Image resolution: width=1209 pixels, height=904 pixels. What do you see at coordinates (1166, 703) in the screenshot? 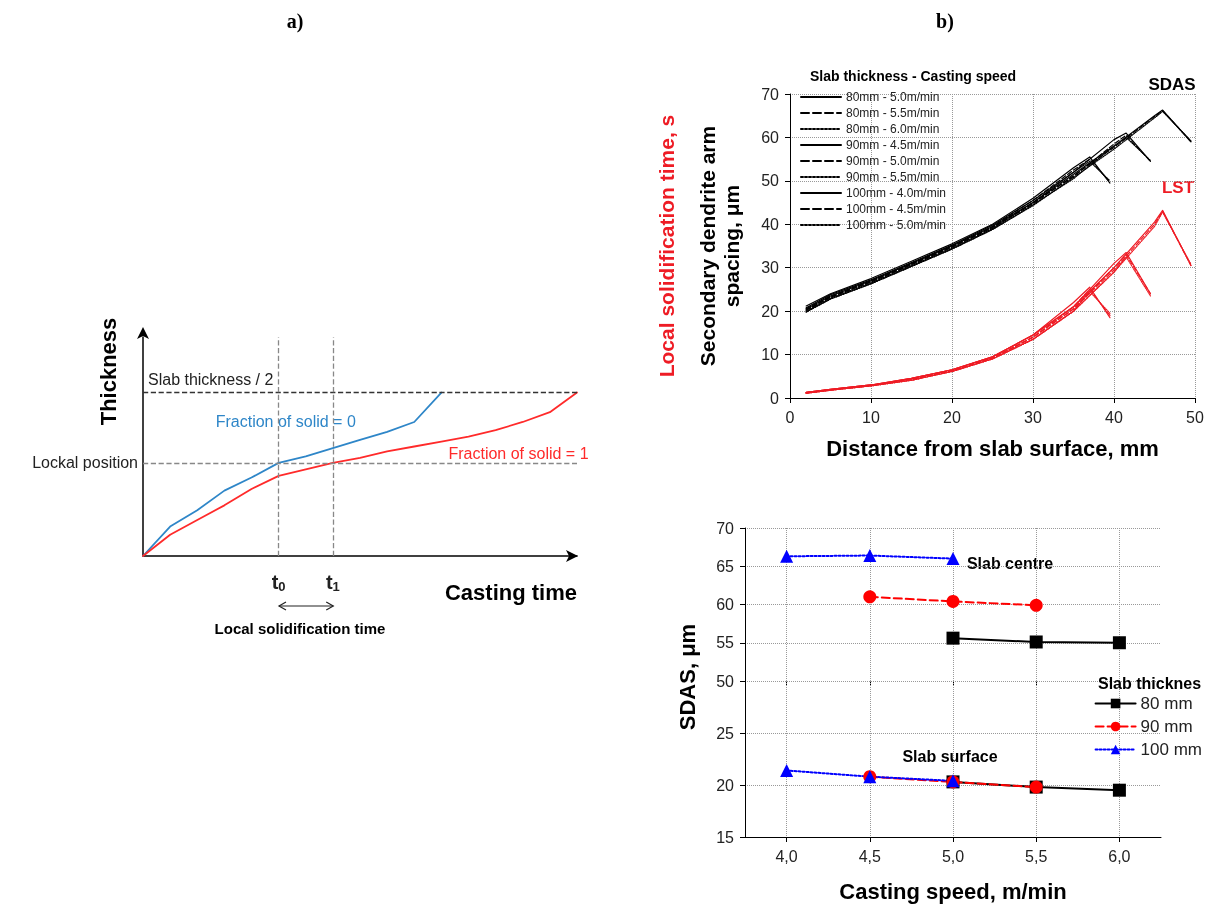
I see `legend-label: 80 mm` at bounding box center [1166, 703].